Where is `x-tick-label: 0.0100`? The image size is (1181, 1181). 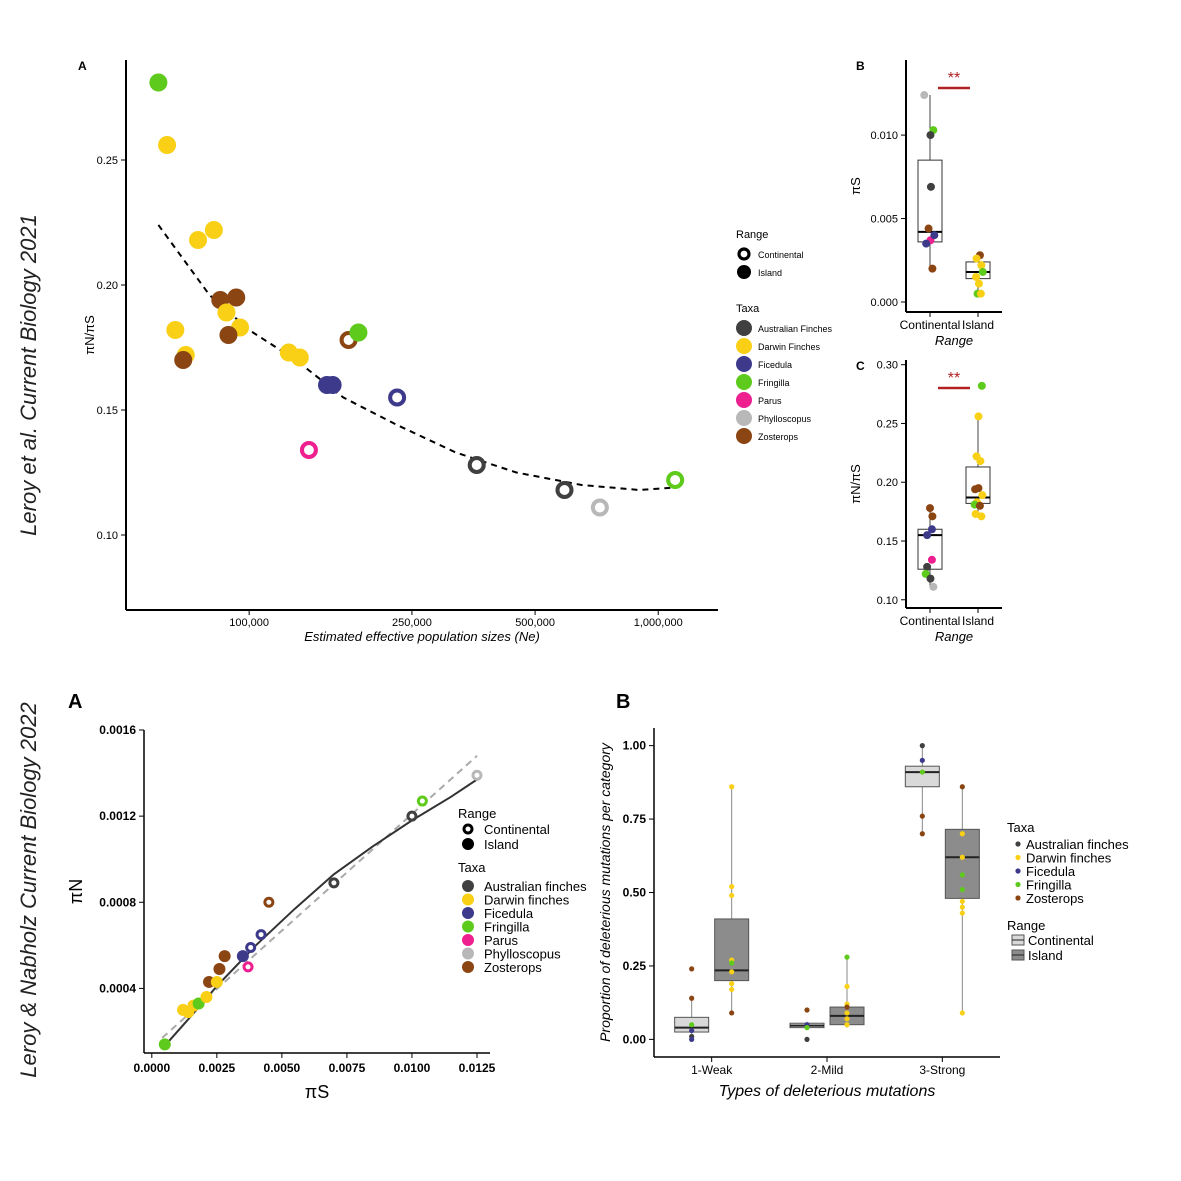
x-tick-label: 0.0100 is located at coordinates (412, 1068).